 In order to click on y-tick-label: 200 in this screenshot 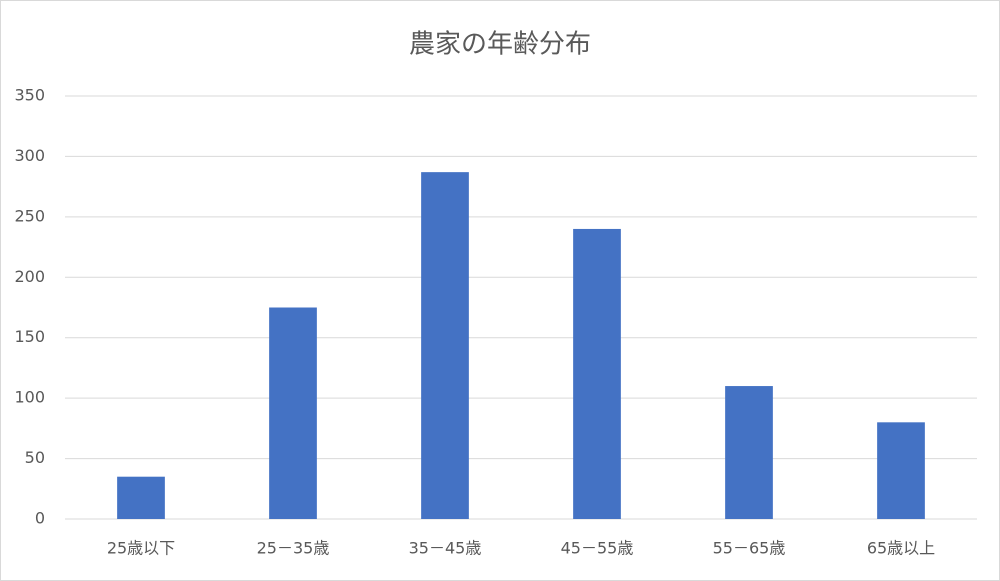, I will do `click(29, 276)`.